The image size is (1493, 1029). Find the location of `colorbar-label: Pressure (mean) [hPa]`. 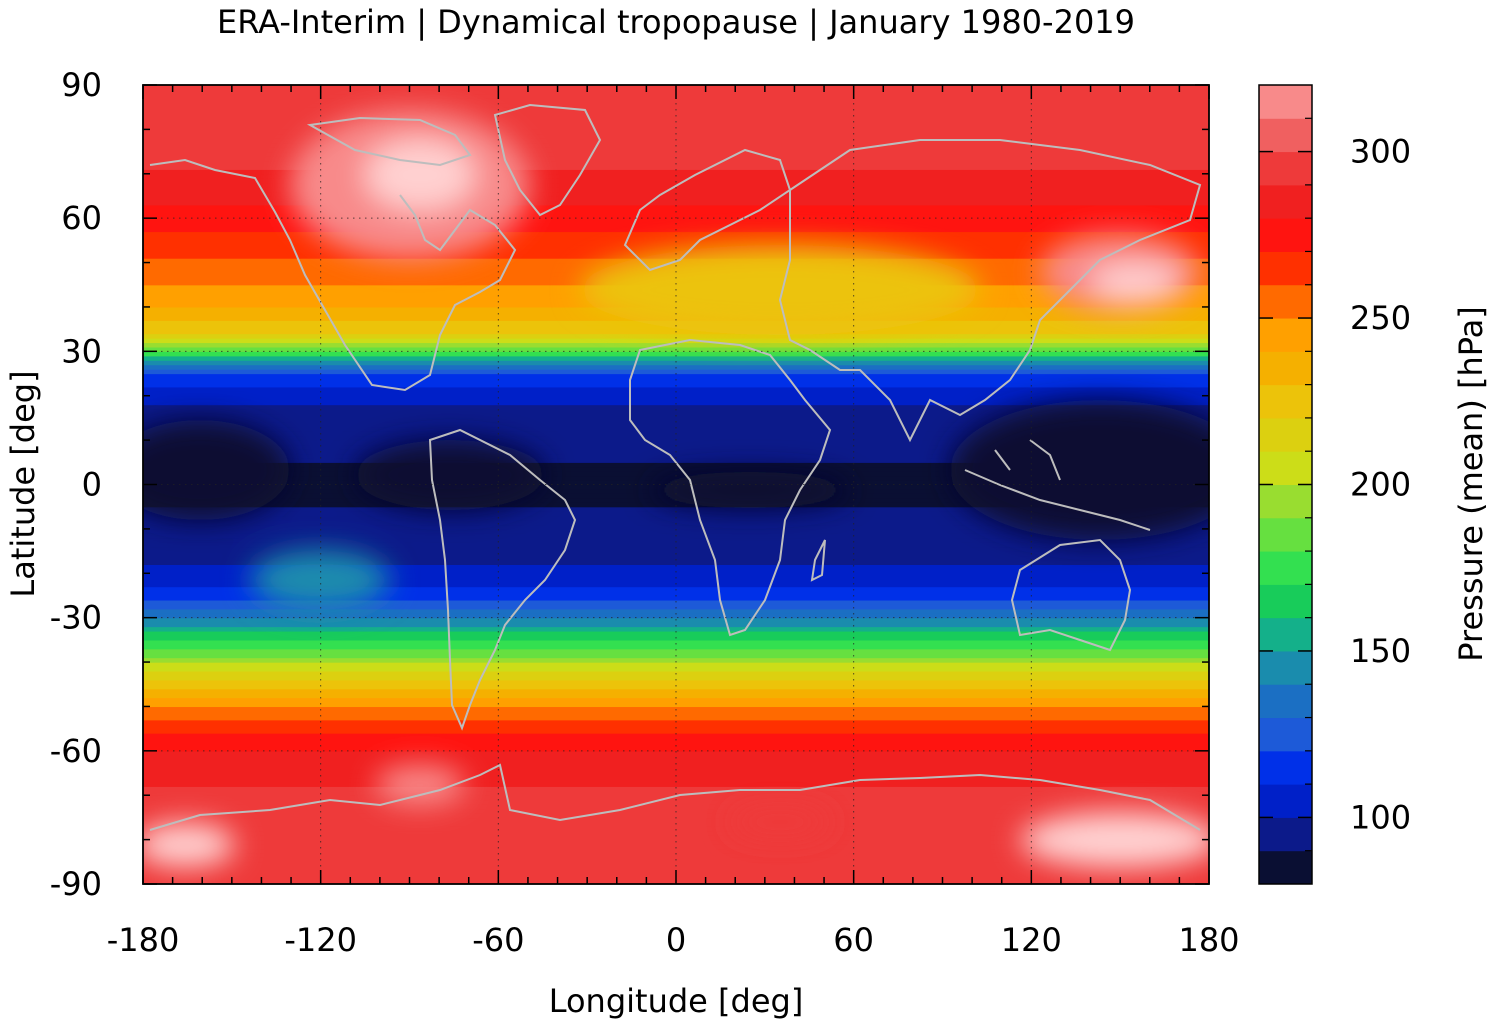

colorbar-label: Pressure (mean) [hPa] is located at coordinates (1471, 483).